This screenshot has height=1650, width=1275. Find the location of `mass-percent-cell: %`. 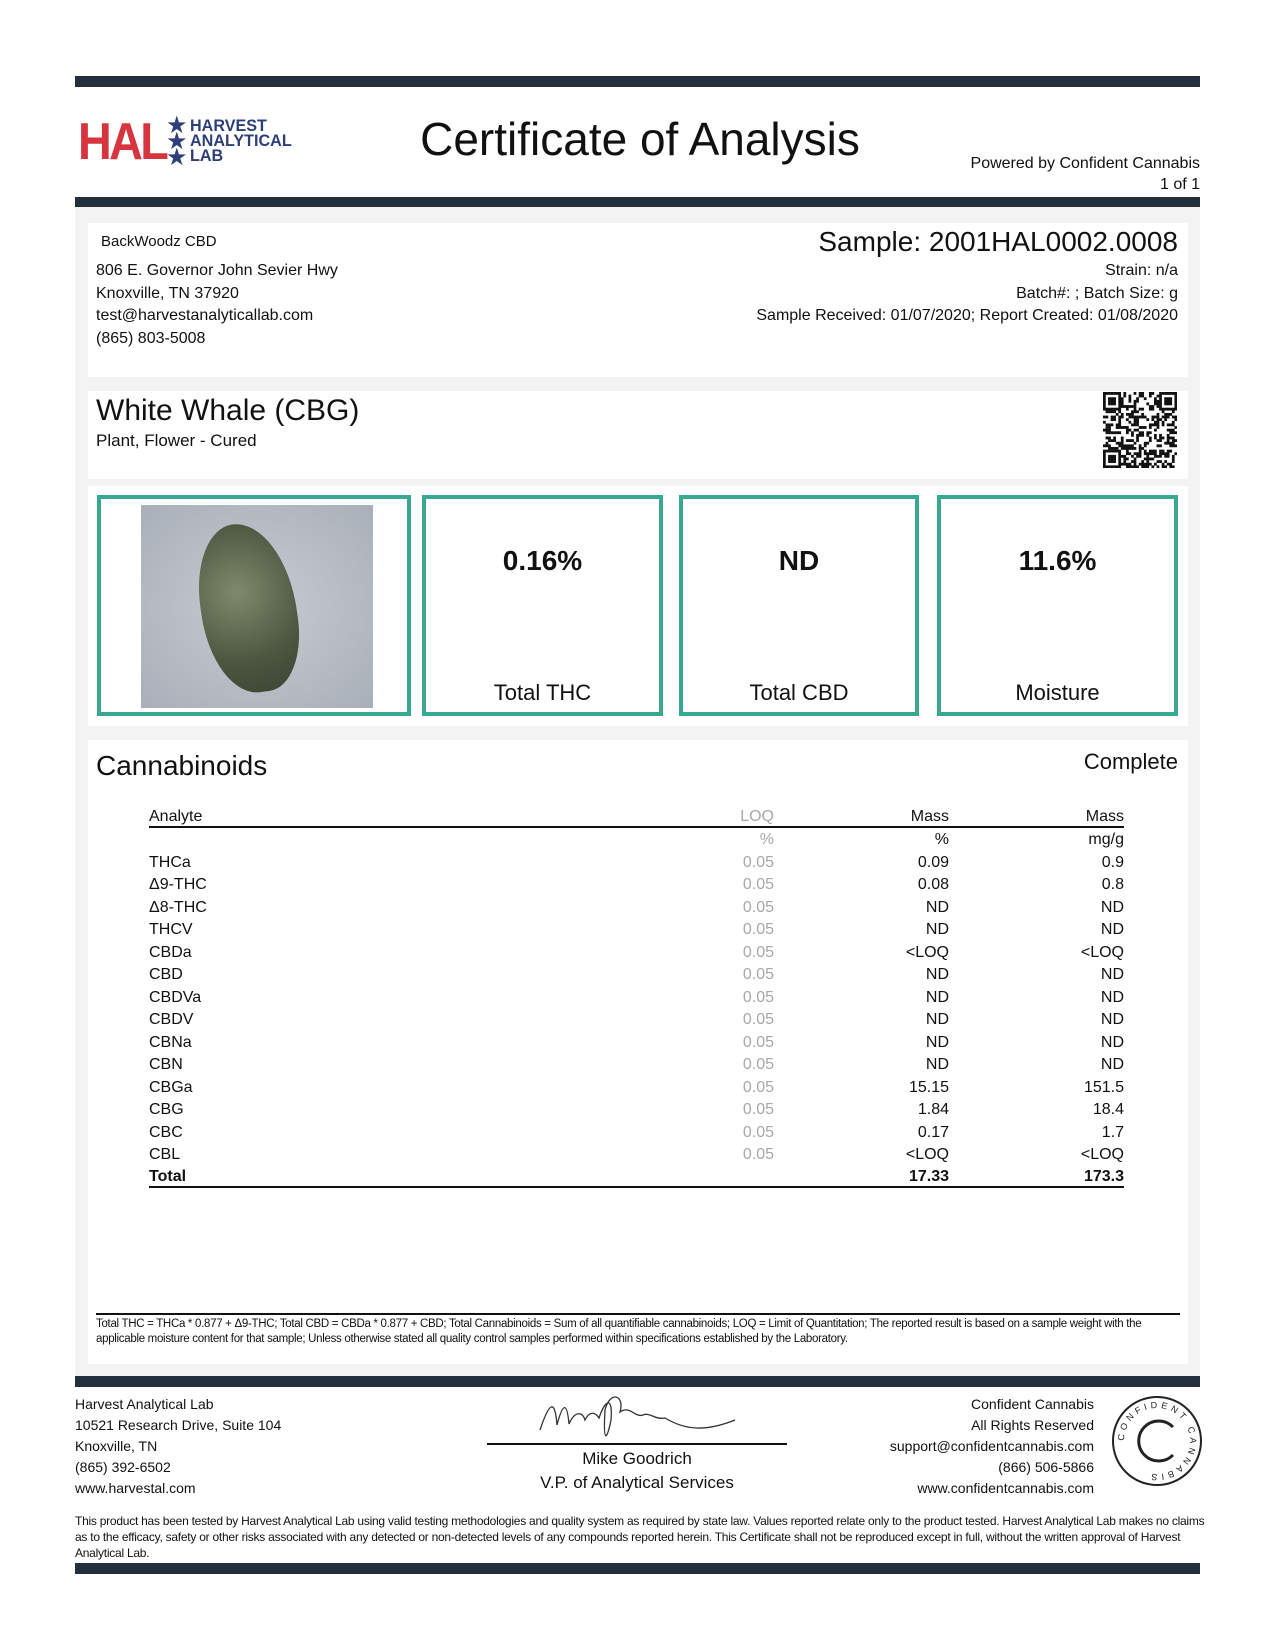

mass-percent-cell: % is located at coordinates (941, 839).